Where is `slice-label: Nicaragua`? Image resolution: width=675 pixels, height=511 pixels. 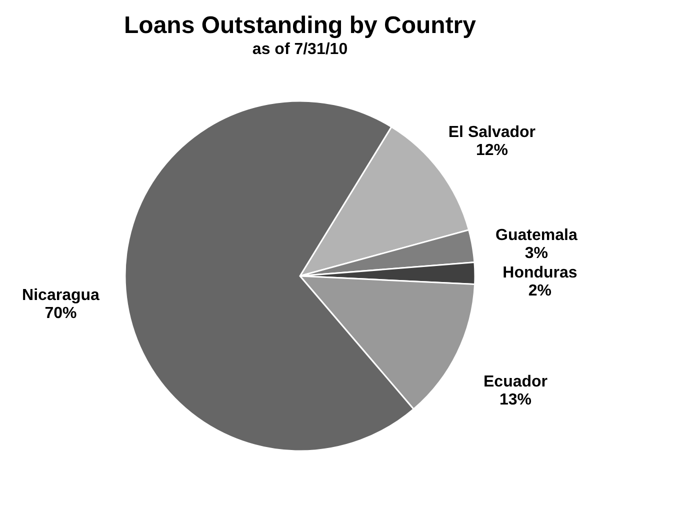 slice-label: Nicaragua is located at coordinates (61, 295).